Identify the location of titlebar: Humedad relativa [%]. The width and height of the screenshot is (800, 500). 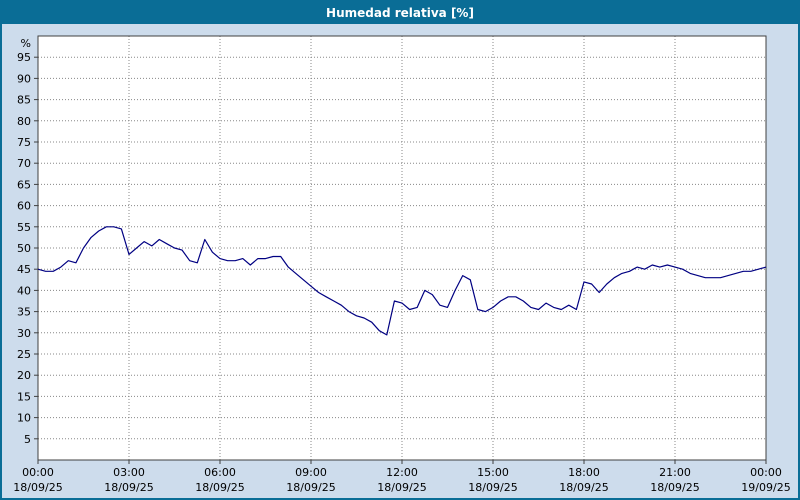
(400, 13).